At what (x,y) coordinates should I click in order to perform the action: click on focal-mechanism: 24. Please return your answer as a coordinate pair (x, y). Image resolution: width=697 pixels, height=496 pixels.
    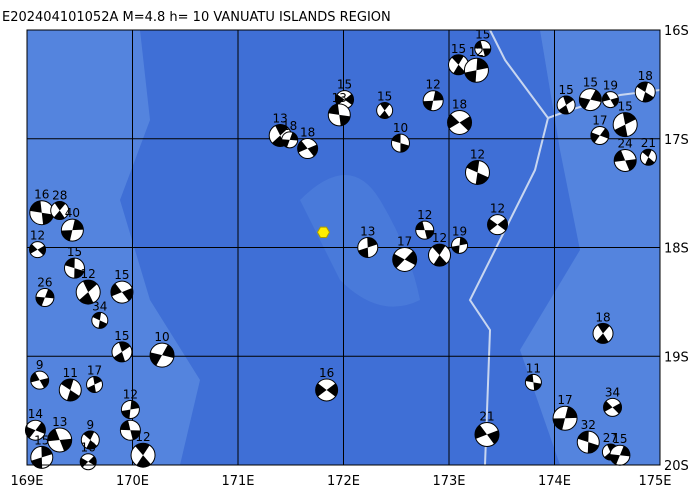
    Looking at the image, I should click on (625, 154).